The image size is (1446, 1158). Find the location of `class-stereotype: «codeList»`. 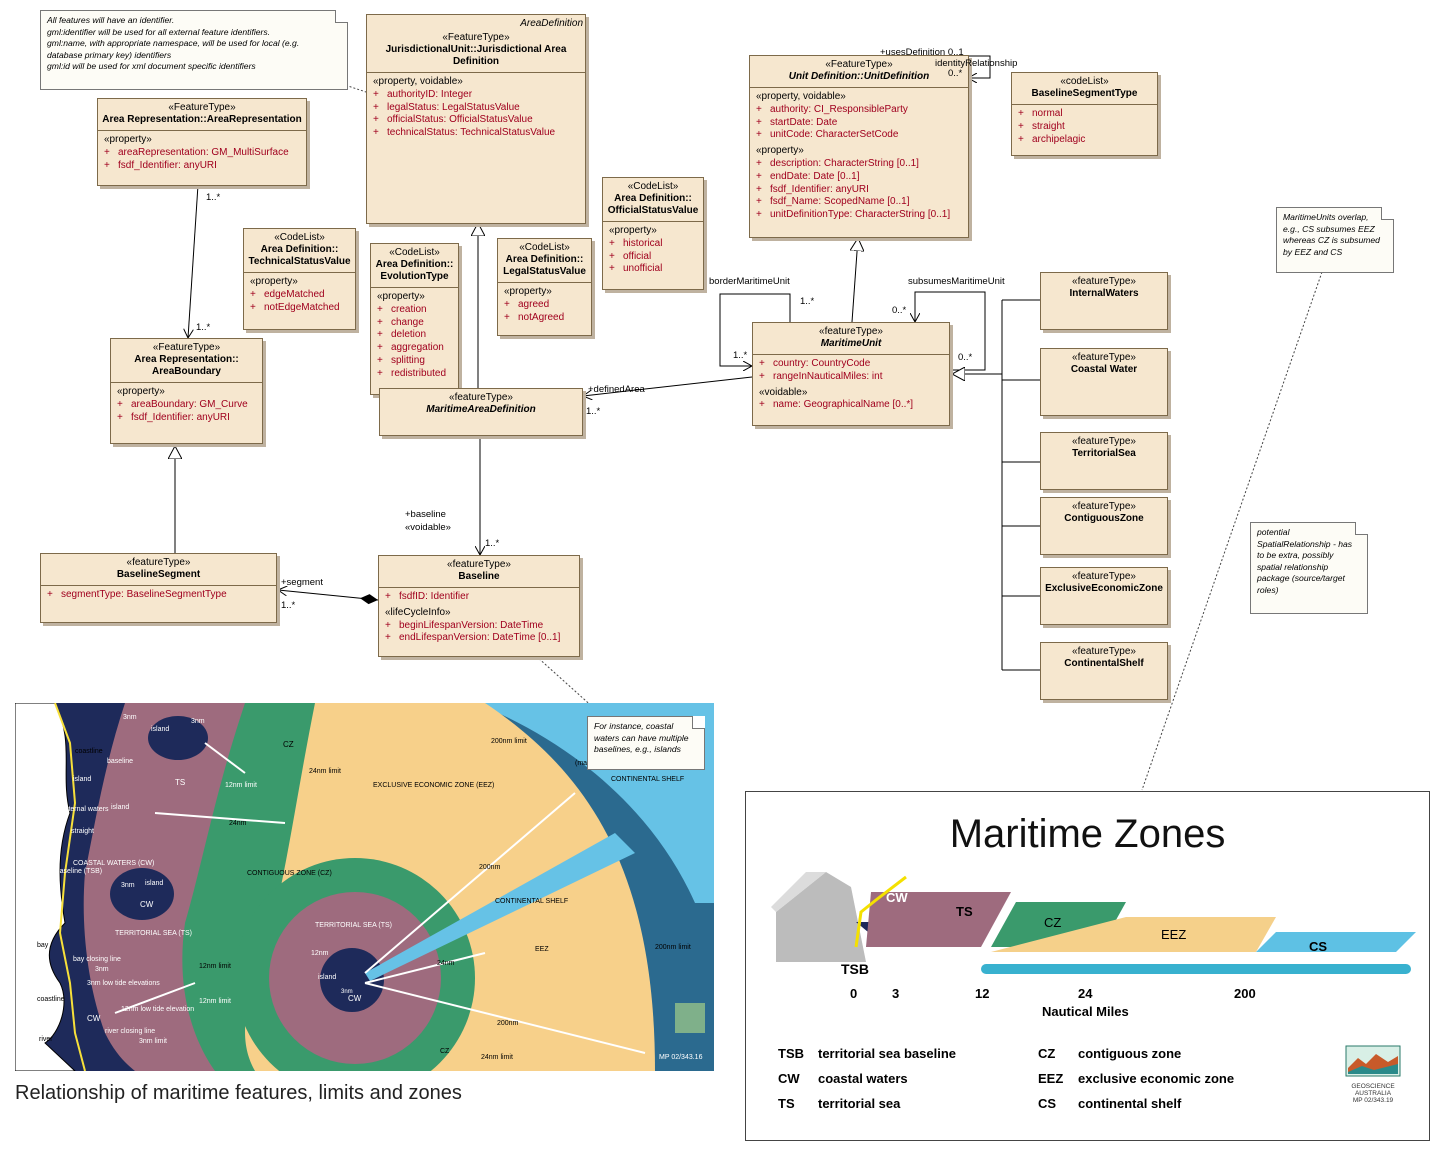

class-stereotype: «codeList» is located at coordinates (1084, 81).